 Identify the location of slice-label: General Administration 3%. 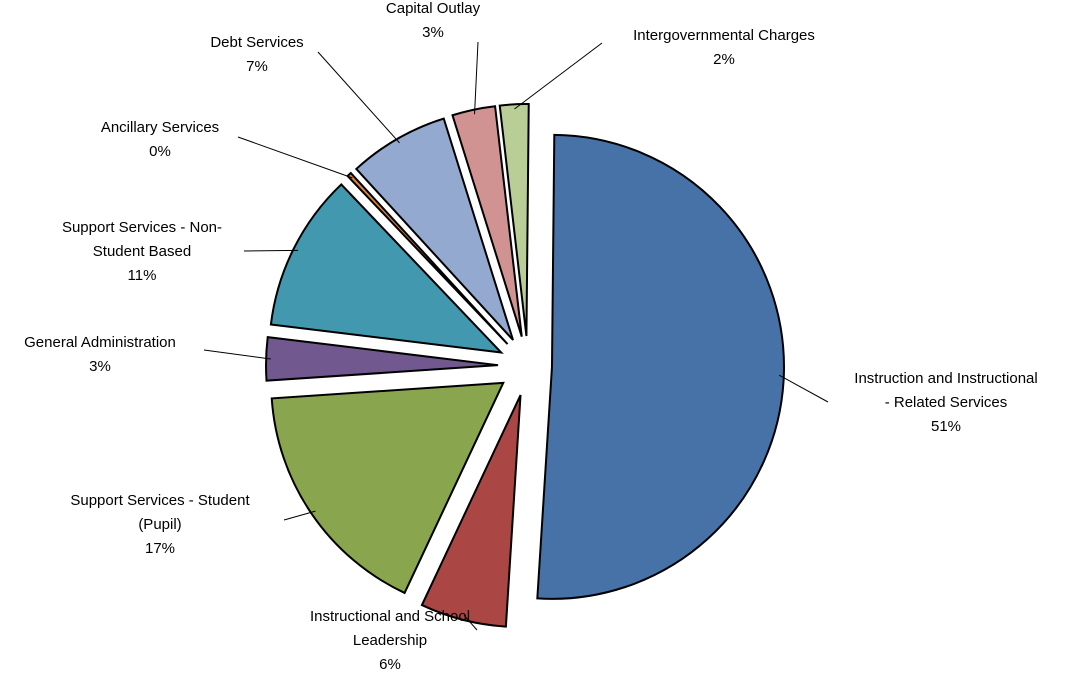
(100, 354).